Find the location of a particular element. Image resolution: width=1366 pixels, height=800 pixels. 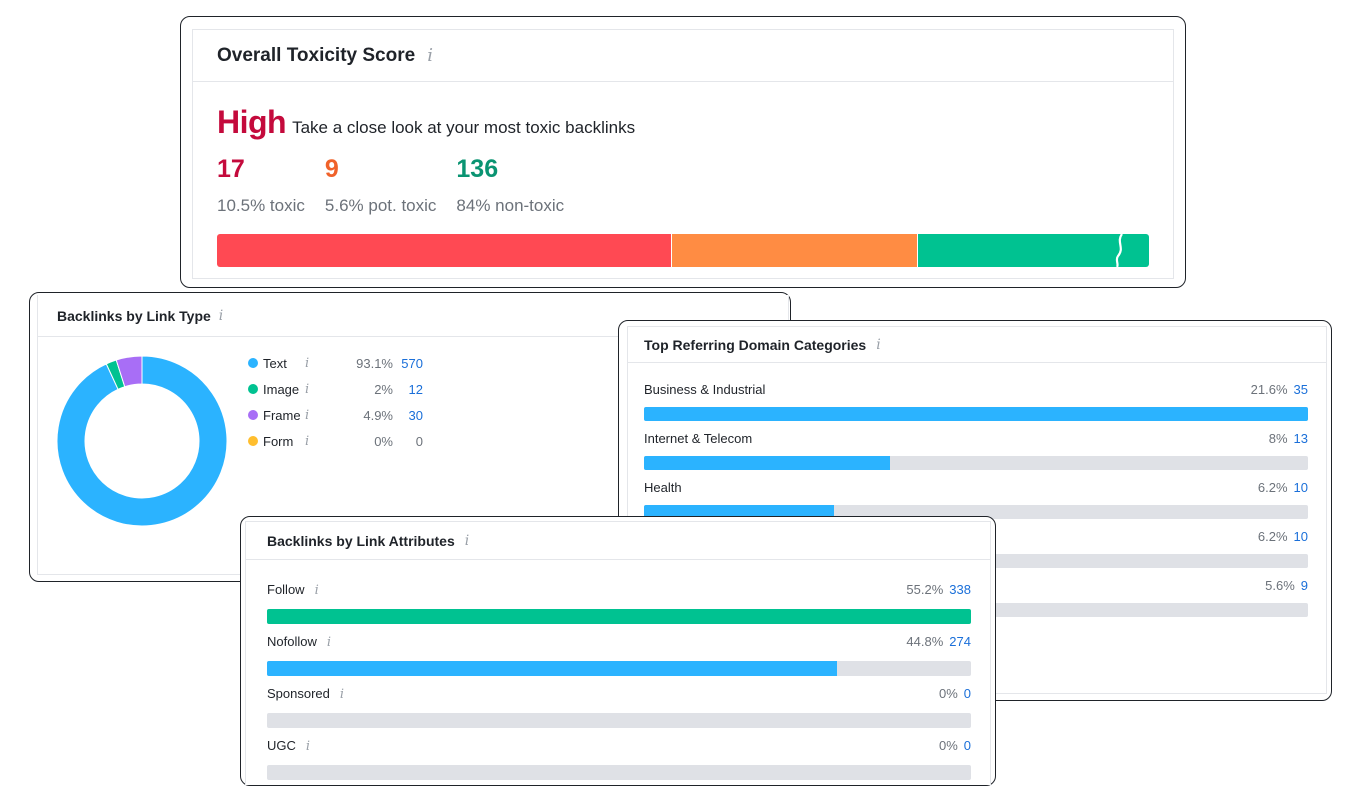

non-toxic-segment is located at coordinates (1032, 250).